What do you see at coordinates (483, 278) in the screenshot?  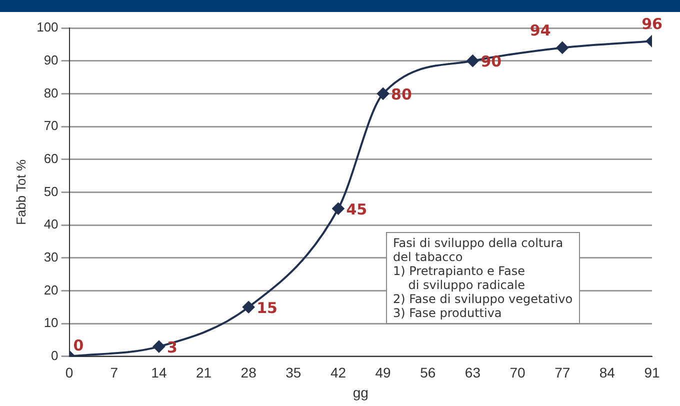 I see `annotation: Fasi di sviluppo della coltura del tabacco 1) Pretrapianto e Fase di sviluppo radicale 2) Fase di sviluppo vegetativo 3) Fase produttiva` at bounding box center [483, 278].